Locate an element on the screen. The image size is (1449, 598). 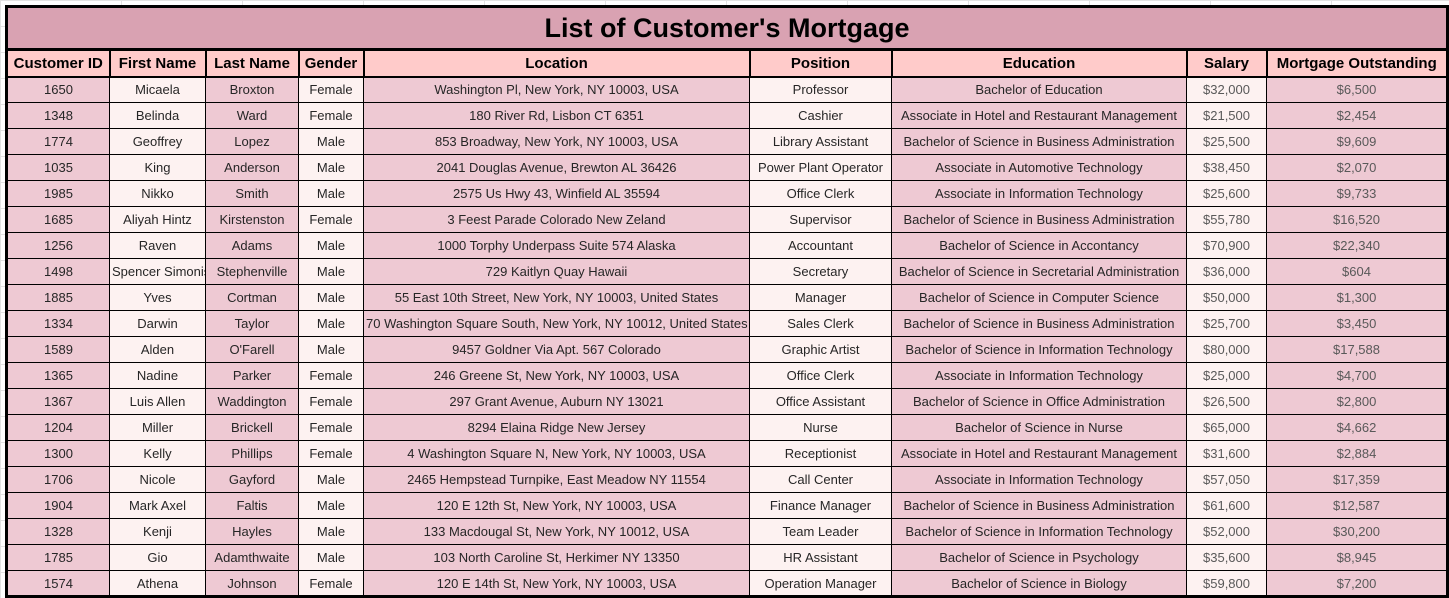
cell-last-name: Broxton is located at coordinates (252, 89).